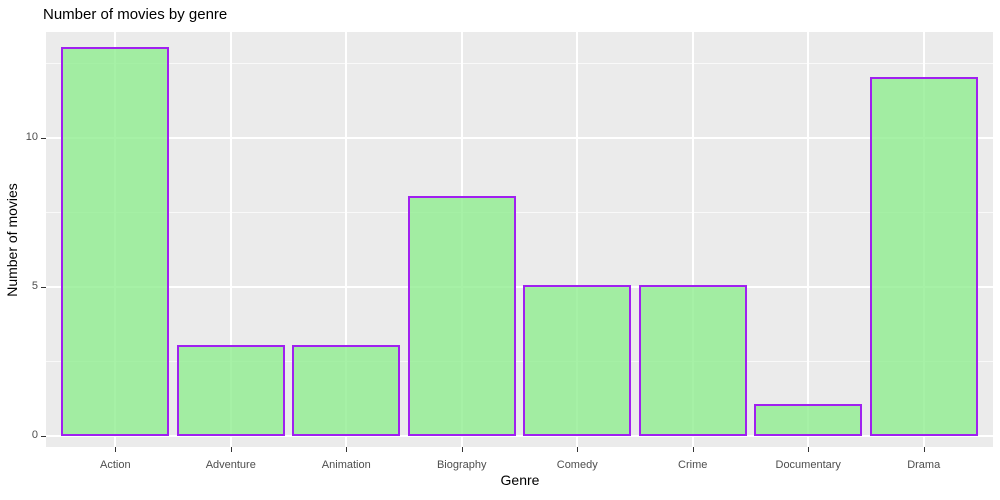  What do you see at coordinates (346, 465) in the screenshot?
I see `x-tick-label: Animation` at bounding box center [346, 465].